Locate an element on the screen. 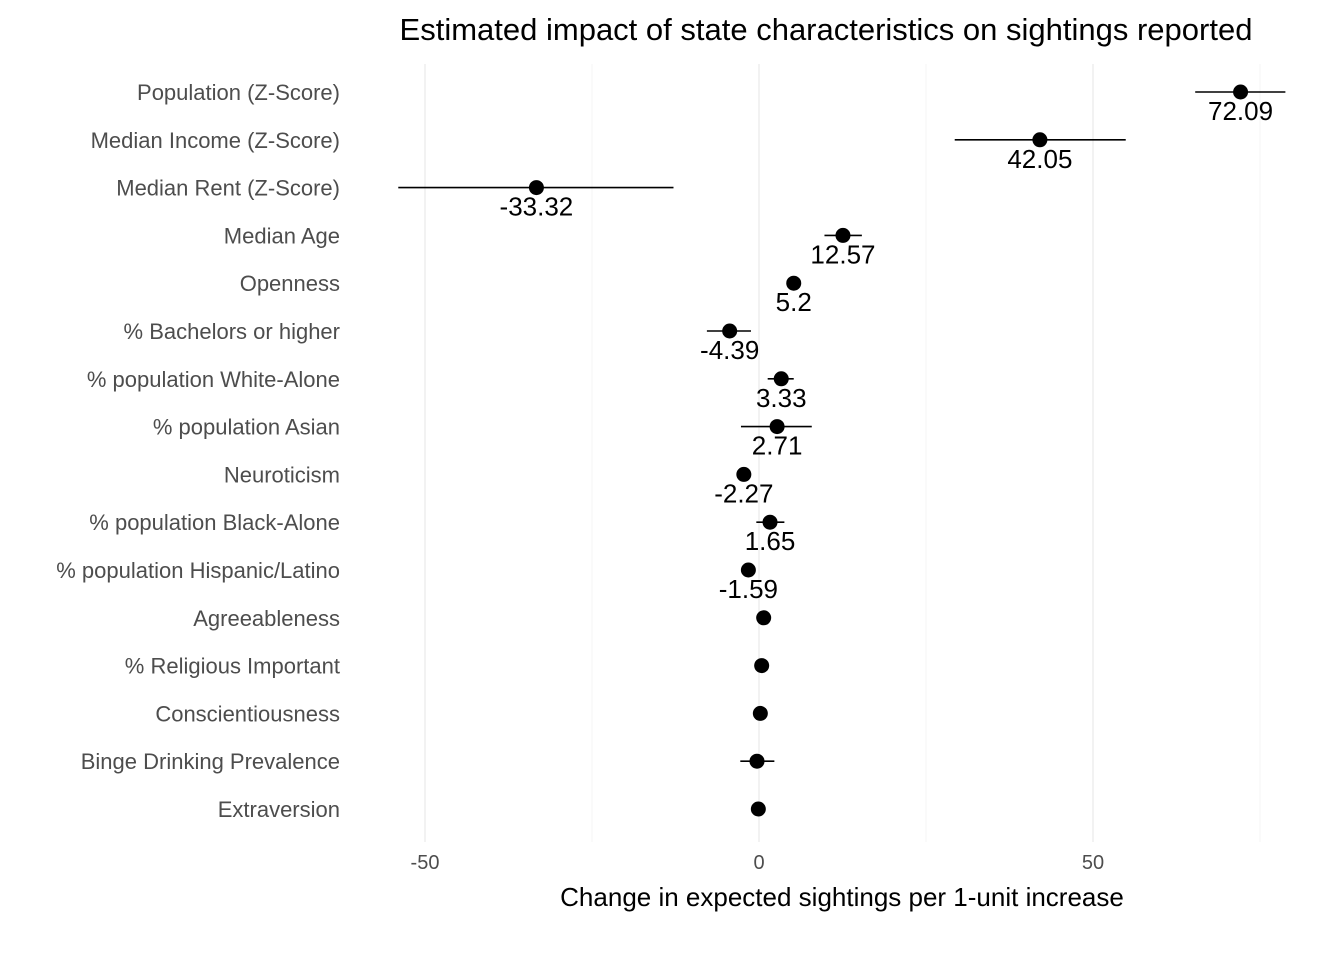 This screenshot has height=960, width=1344. category-label: Population (Z-Score) is located at coordinates (238, 92).